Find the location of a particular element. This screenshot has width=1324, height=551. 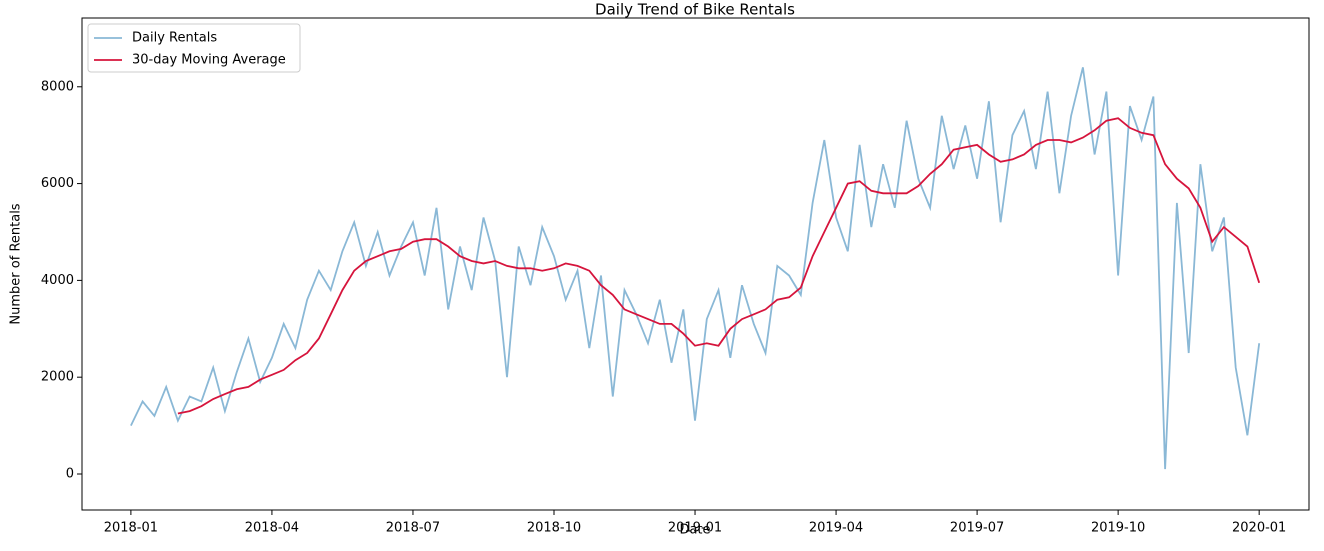

legend-label: Daily Rentals is located at coordinates (174, 38).